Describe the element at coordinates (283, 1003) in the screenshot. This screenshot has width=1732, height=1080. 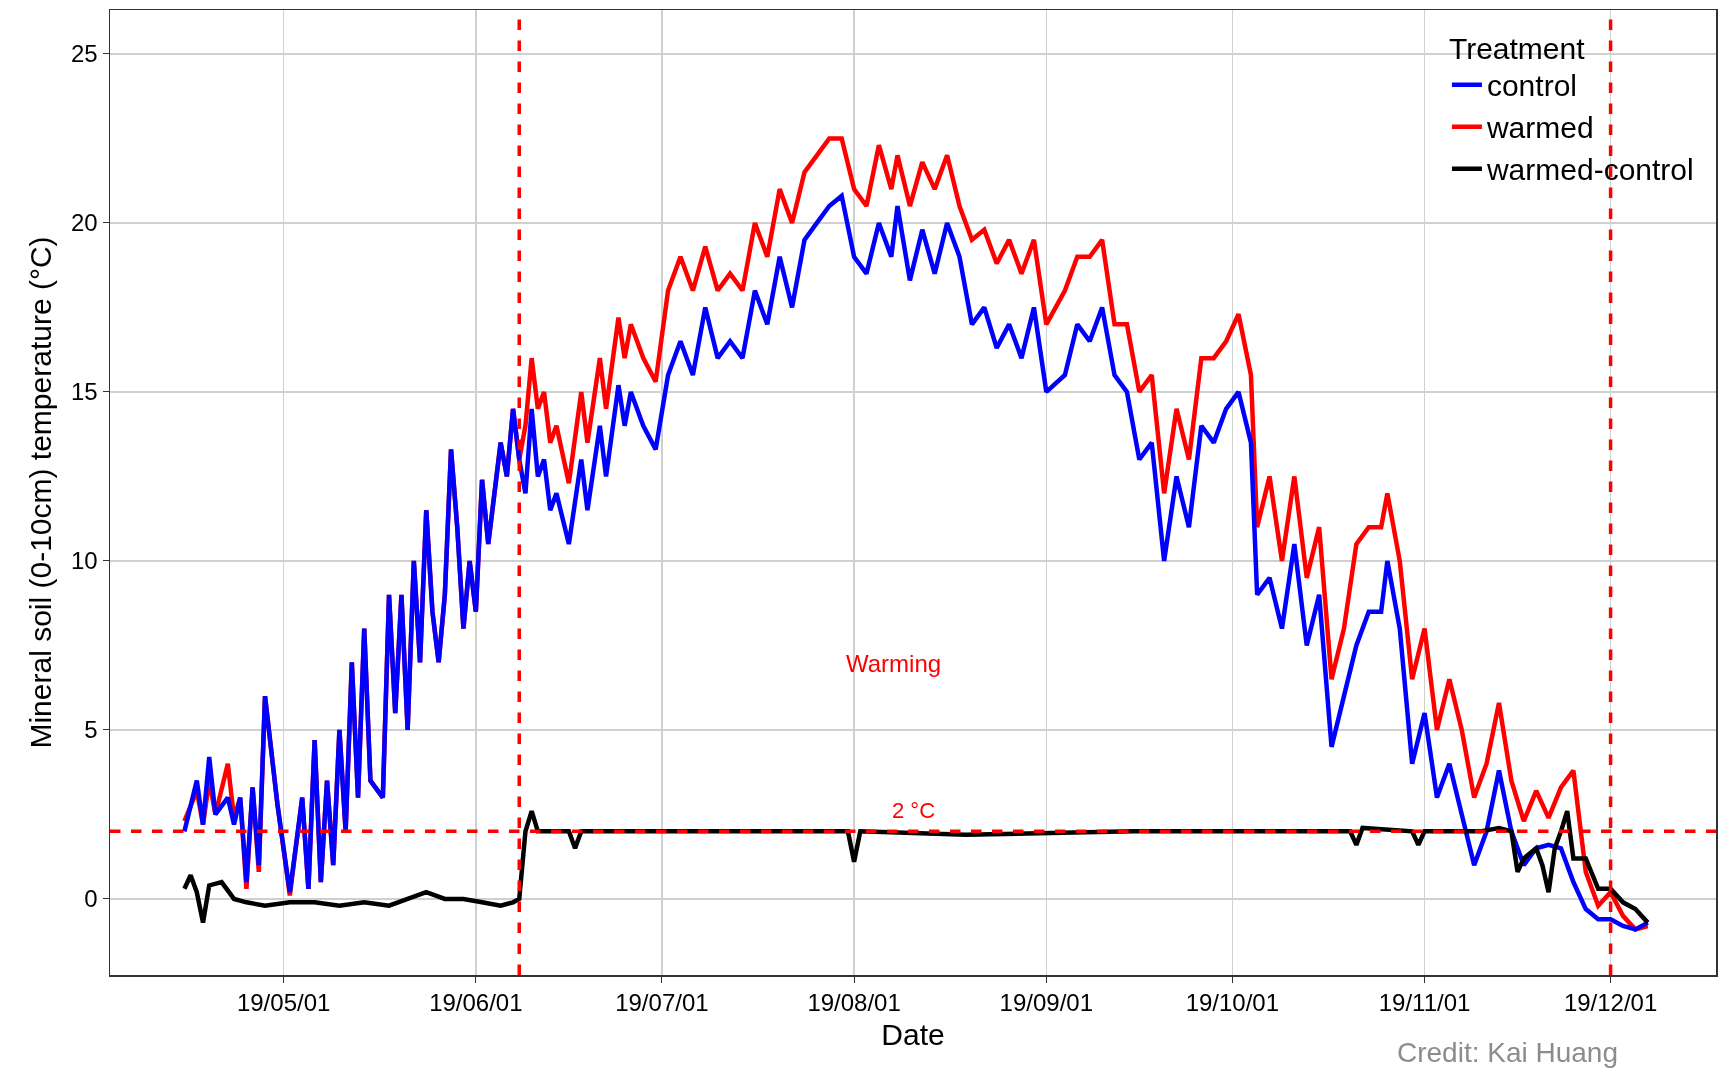
I see `x-tick-label: 19/05/01` at that location.